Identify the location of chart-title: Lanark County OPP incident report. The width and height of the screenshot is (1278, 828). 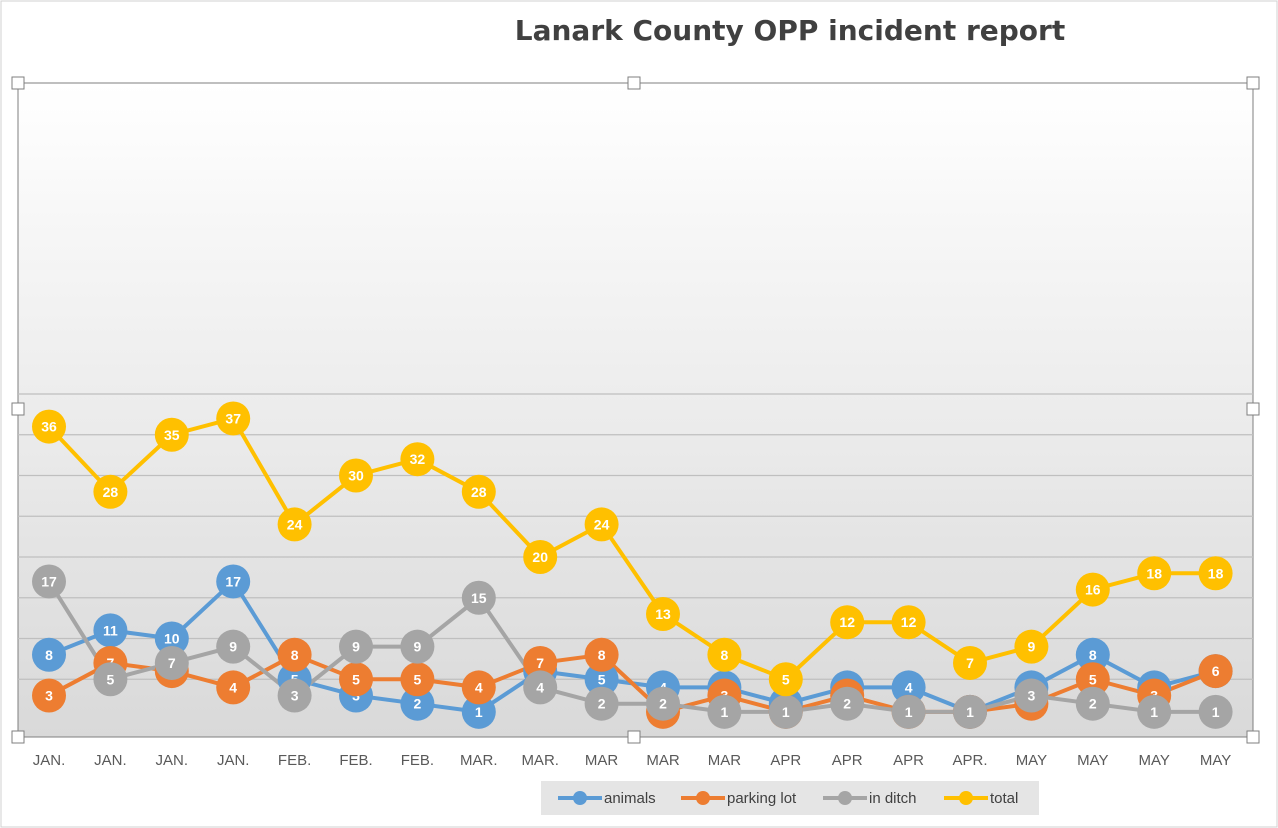
(790, 30).